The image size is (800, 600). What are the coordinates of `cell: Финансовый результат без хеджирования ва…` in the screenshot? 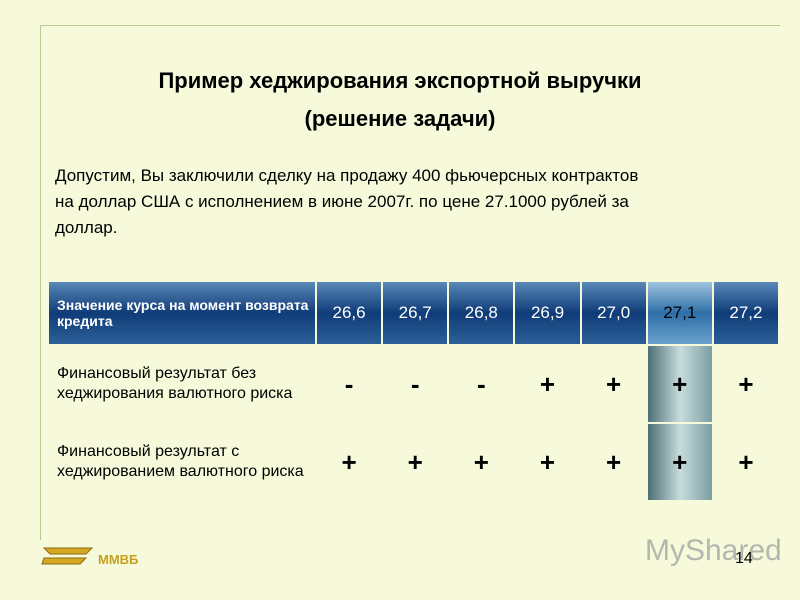 It's located at (182, 384).